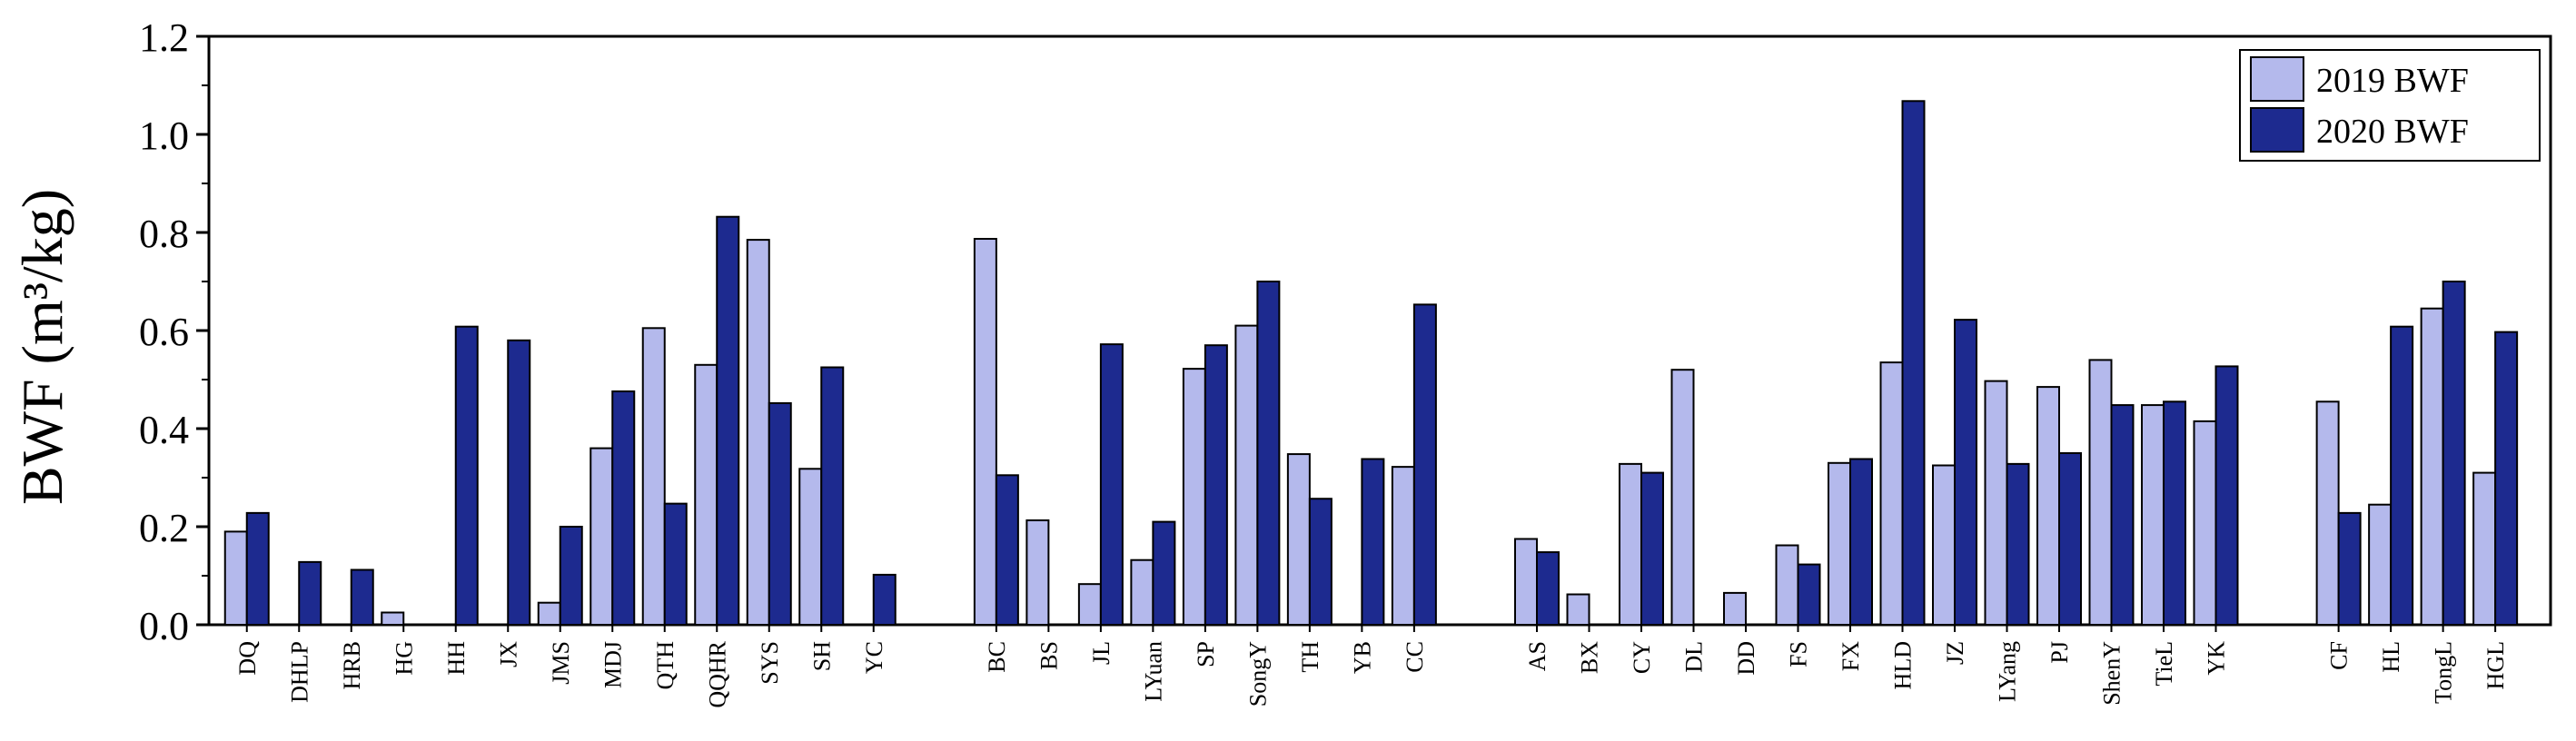 The image size is (2576, 741). I want to click on x-tick-label-lyang: LYang, so click(2008, 671).